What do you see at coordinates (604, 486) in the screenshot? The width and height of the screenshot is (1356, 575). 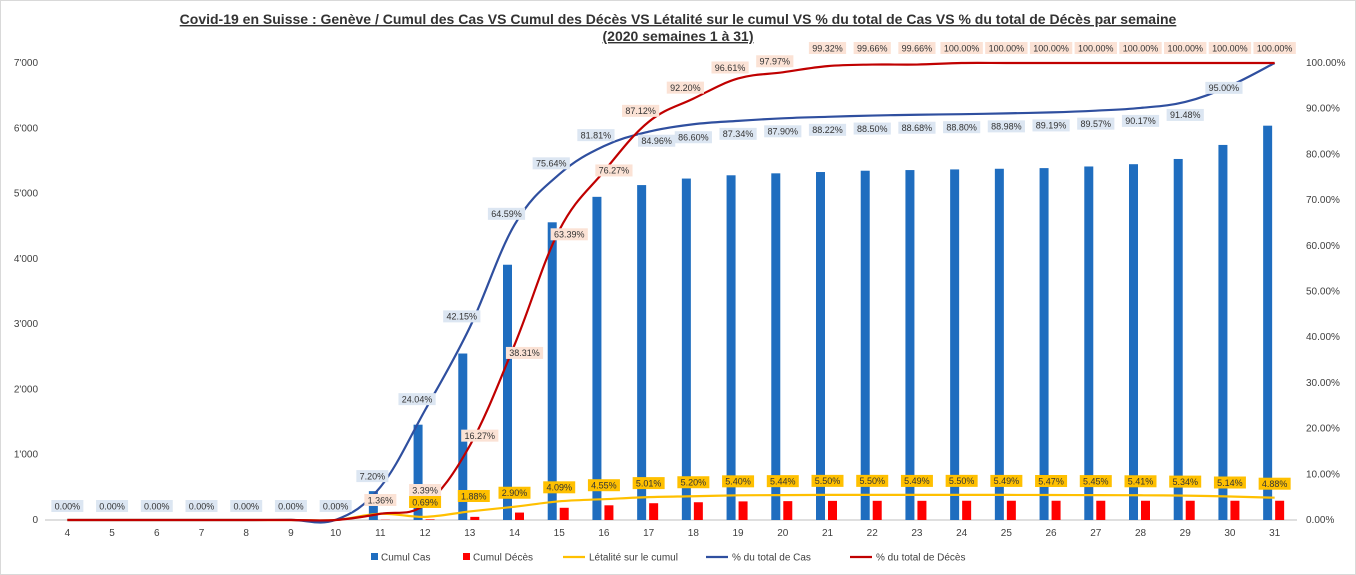 I see `label-letalite: 4.55%` at bounding box center [604, 486].